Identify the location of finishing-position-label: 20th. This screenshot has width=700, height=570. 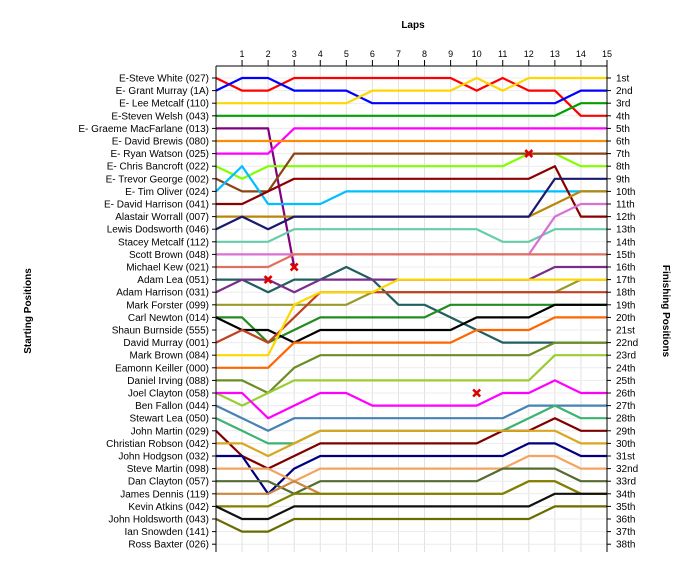
(625, 318).